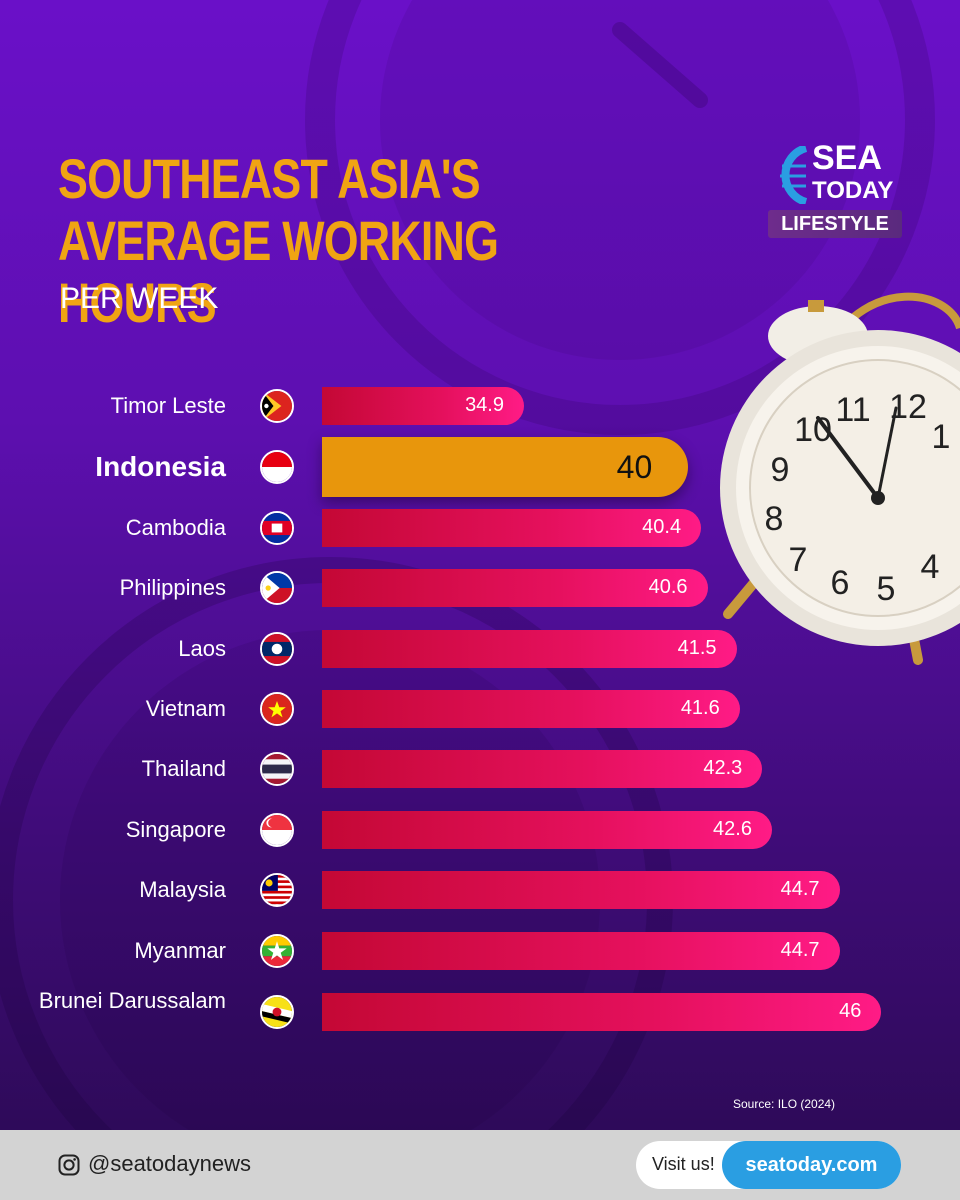  What do you see at coordinates (784, 1104) in the screenshot?
I see `source-note: Source: ILO (2024)` at bounding box center [784, 1104].